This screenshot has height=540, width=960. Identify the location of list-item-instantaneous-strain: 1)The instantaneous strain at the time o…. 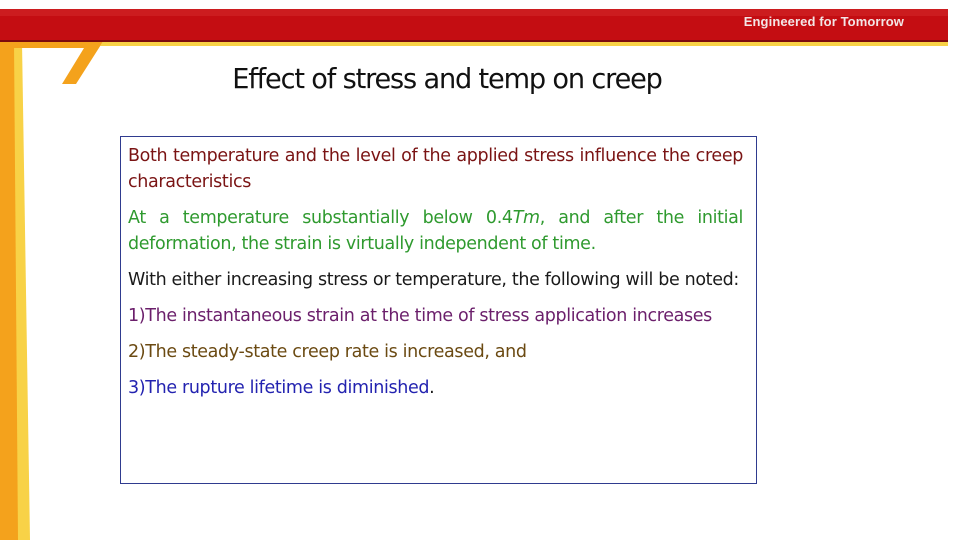
(420, 316).